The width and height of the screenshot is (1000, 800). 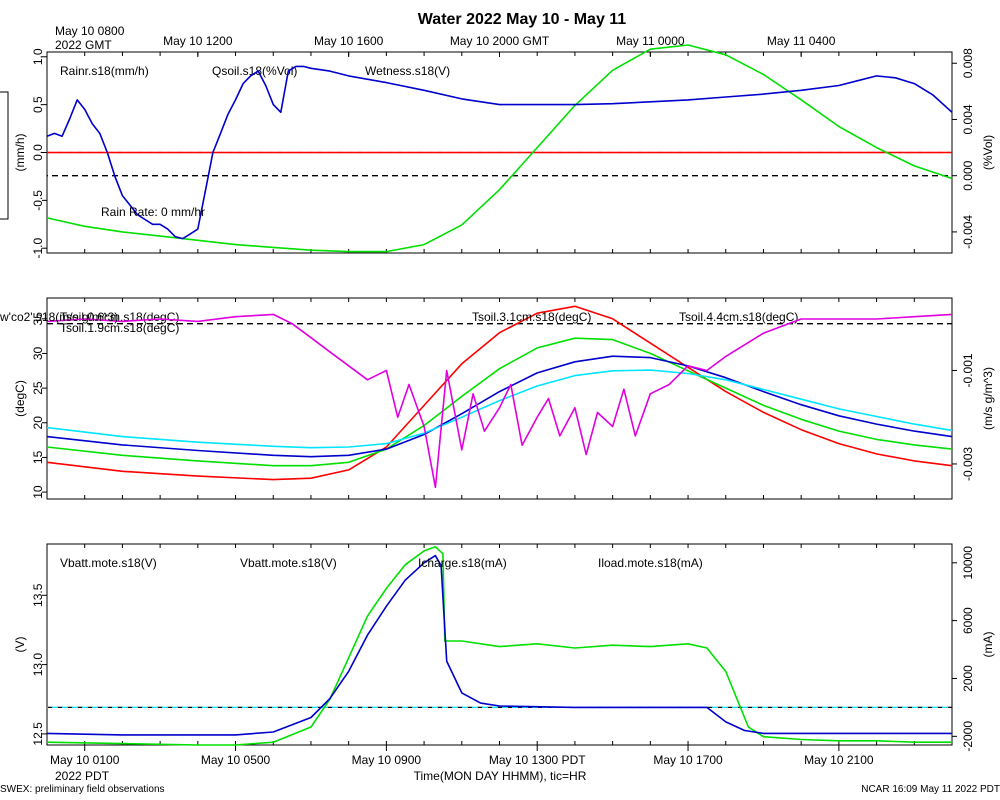 I want to click on legend-entry: Wetness.s18(V), so click(x=407, y=71).